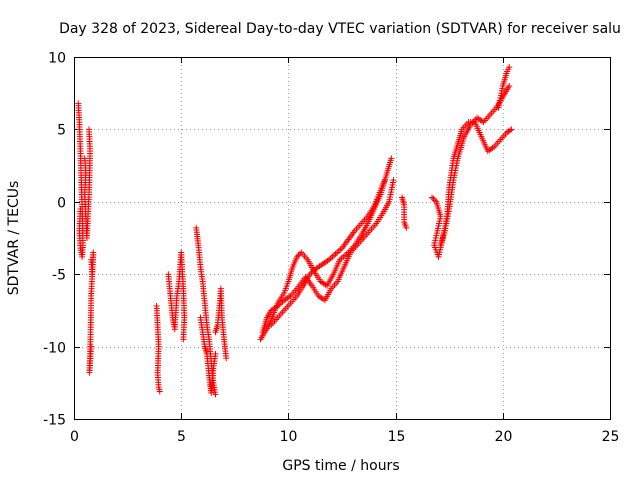 The height and width of the screenshot is (480, 640). What do you see at coordinates (74, 437) in the screenshot?
I see `x-tick-label: 0` at bounding box center [74, 437].